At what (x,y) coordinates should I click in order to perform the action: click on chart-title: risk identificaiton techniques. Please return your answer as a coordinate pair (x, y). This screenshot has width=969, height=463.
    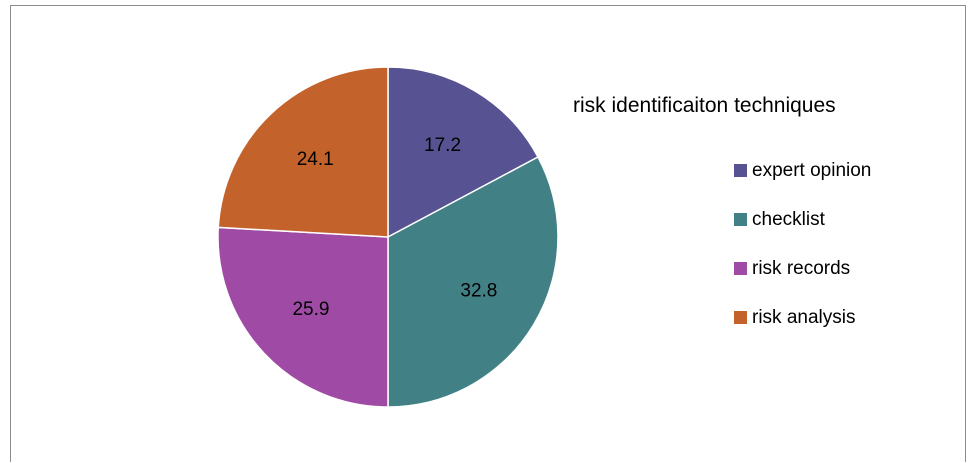
    Looking at the image, I should click on (704, 105).